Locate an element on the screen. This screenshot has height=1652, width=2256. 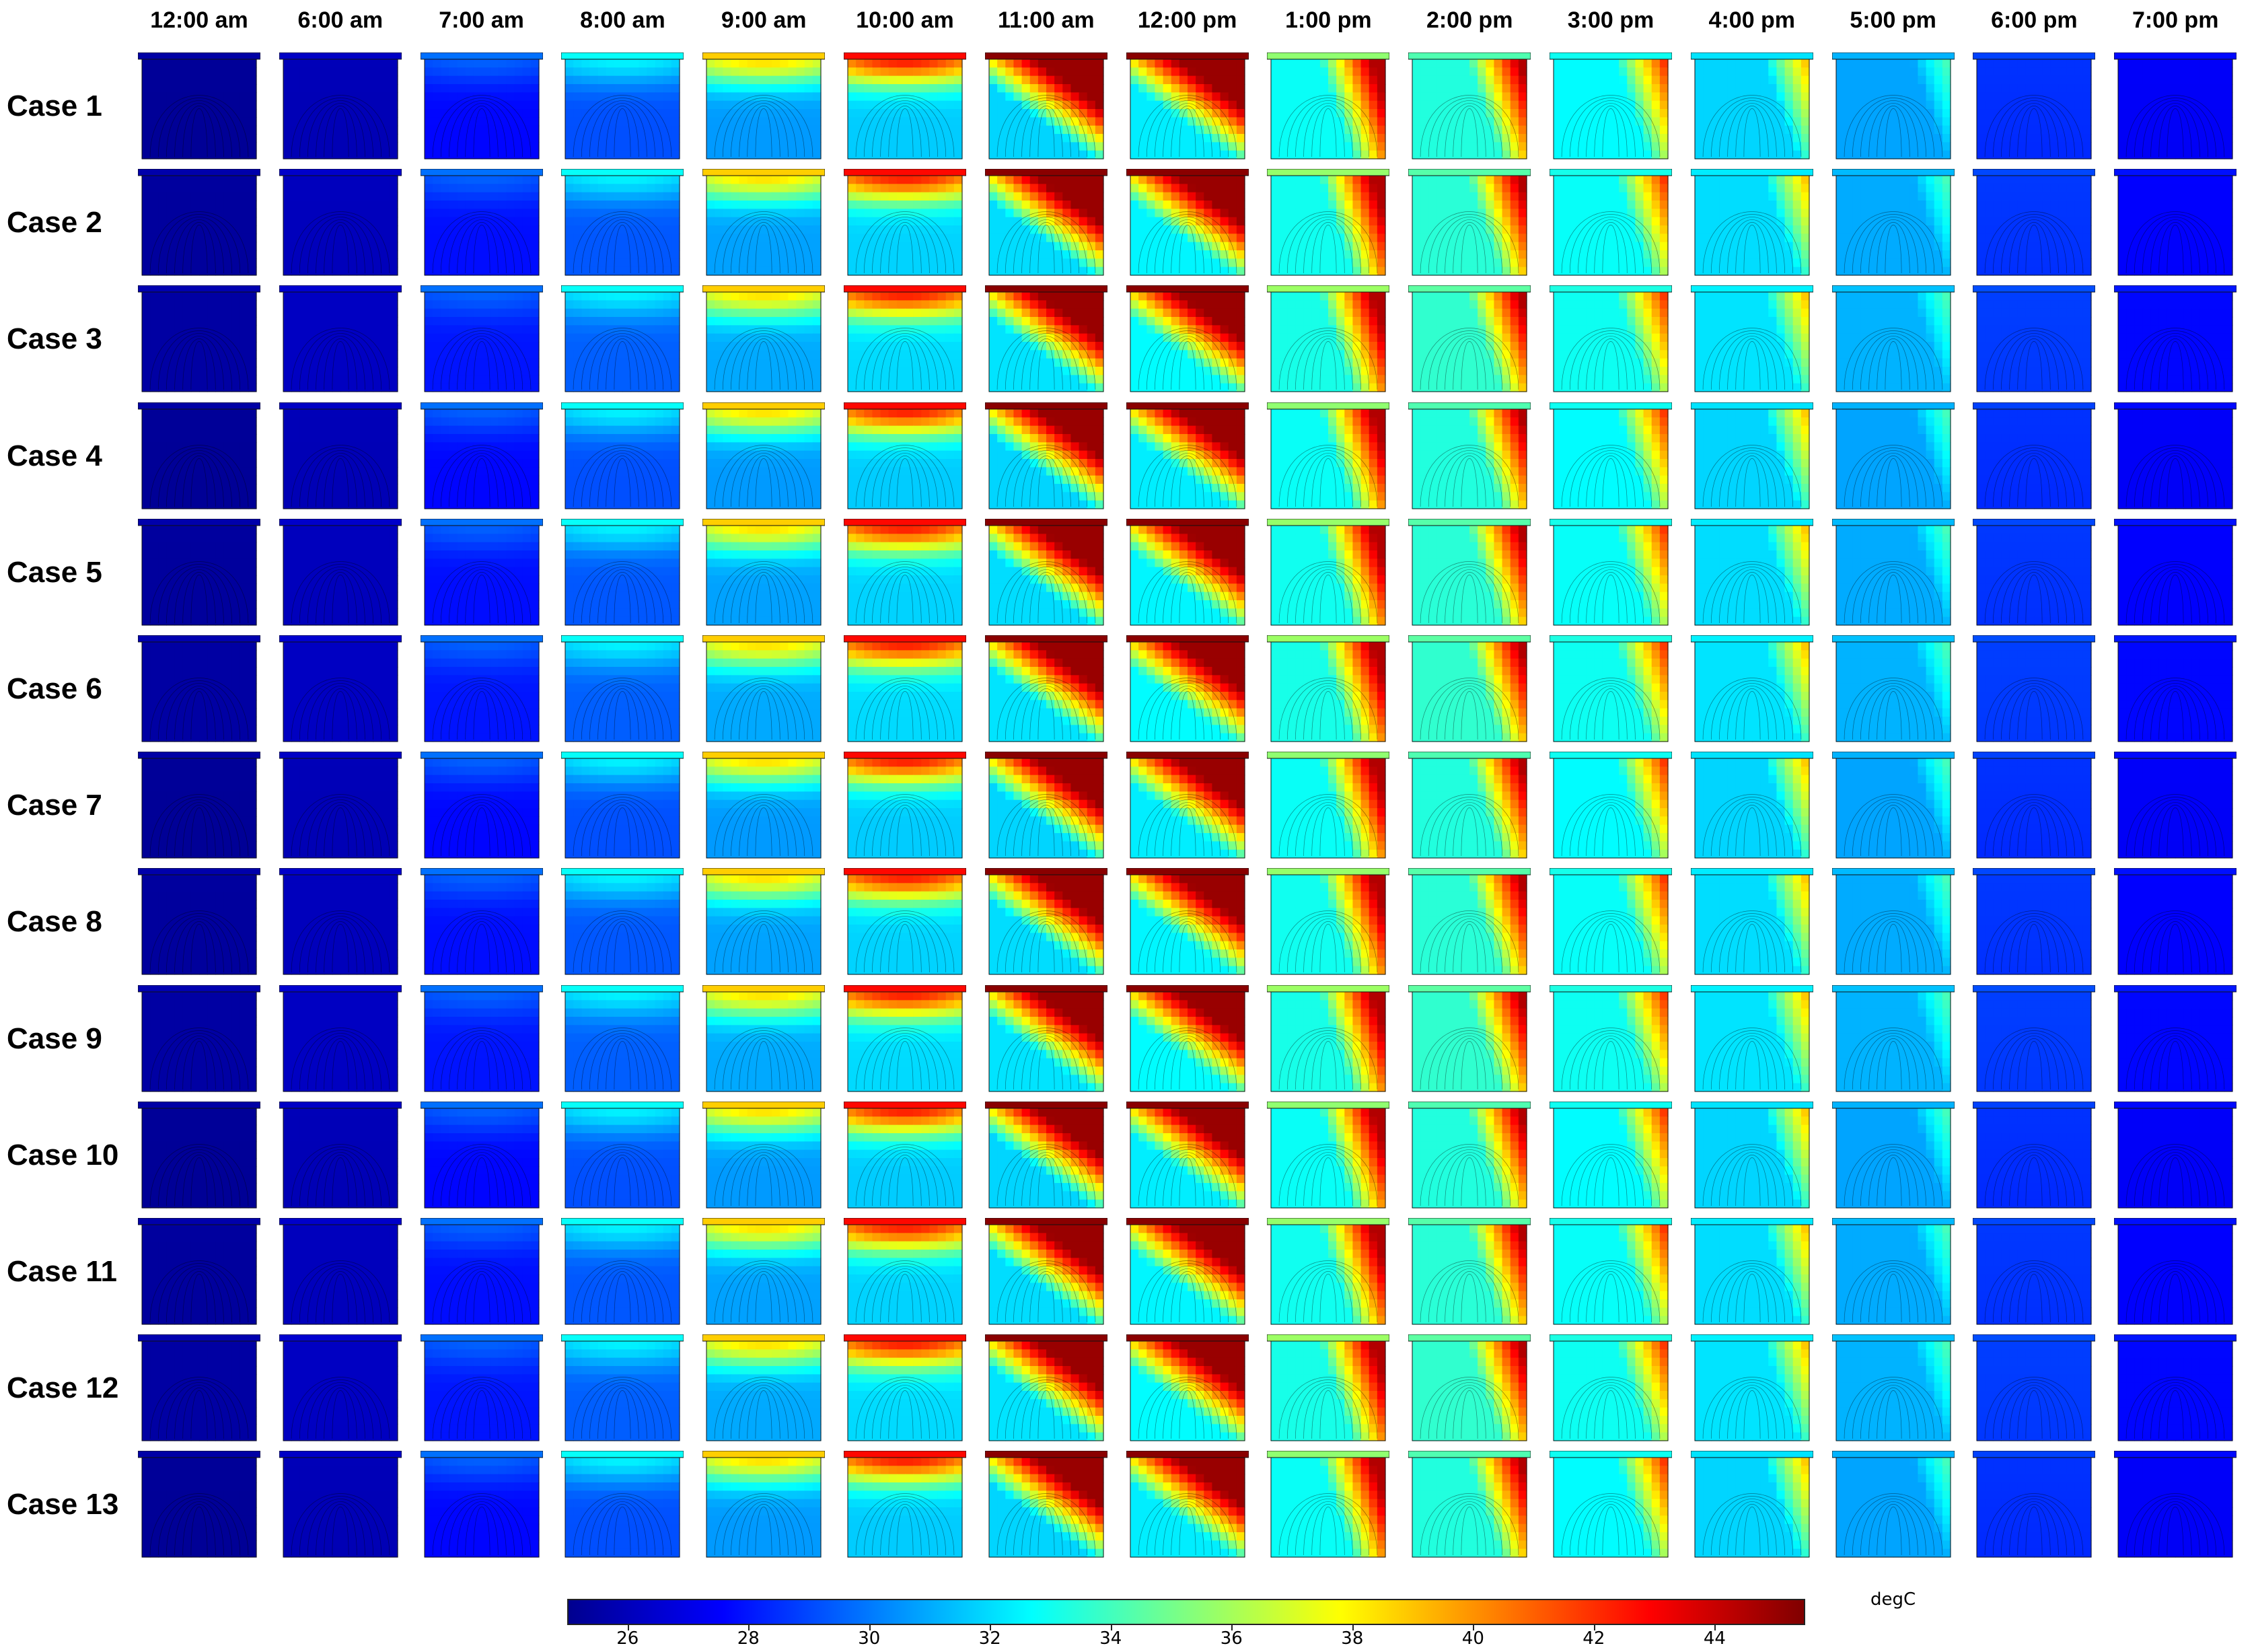
colorbar-tick is located at coordinates (1353, 1627).